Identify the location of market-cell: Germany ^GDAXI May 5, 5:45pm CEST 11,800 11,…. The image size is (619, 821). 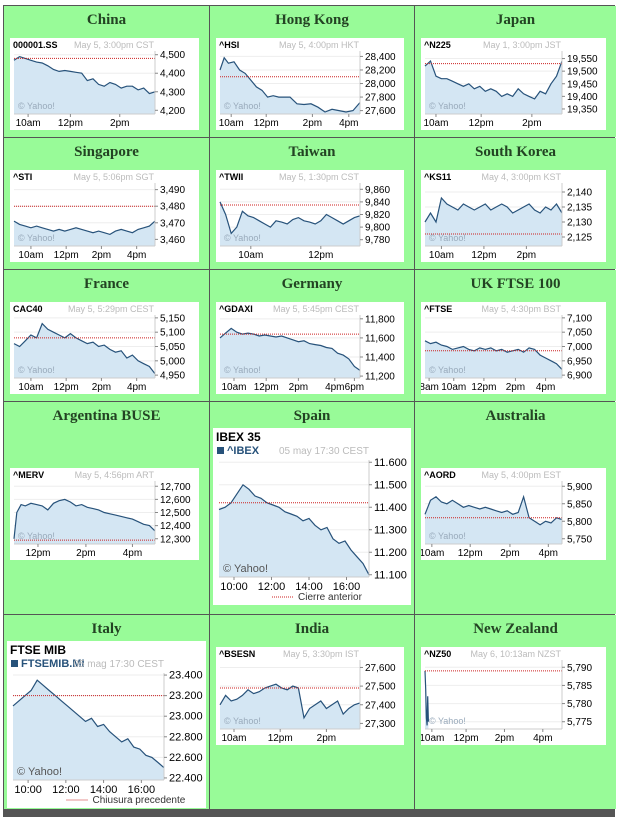
(312, 335).